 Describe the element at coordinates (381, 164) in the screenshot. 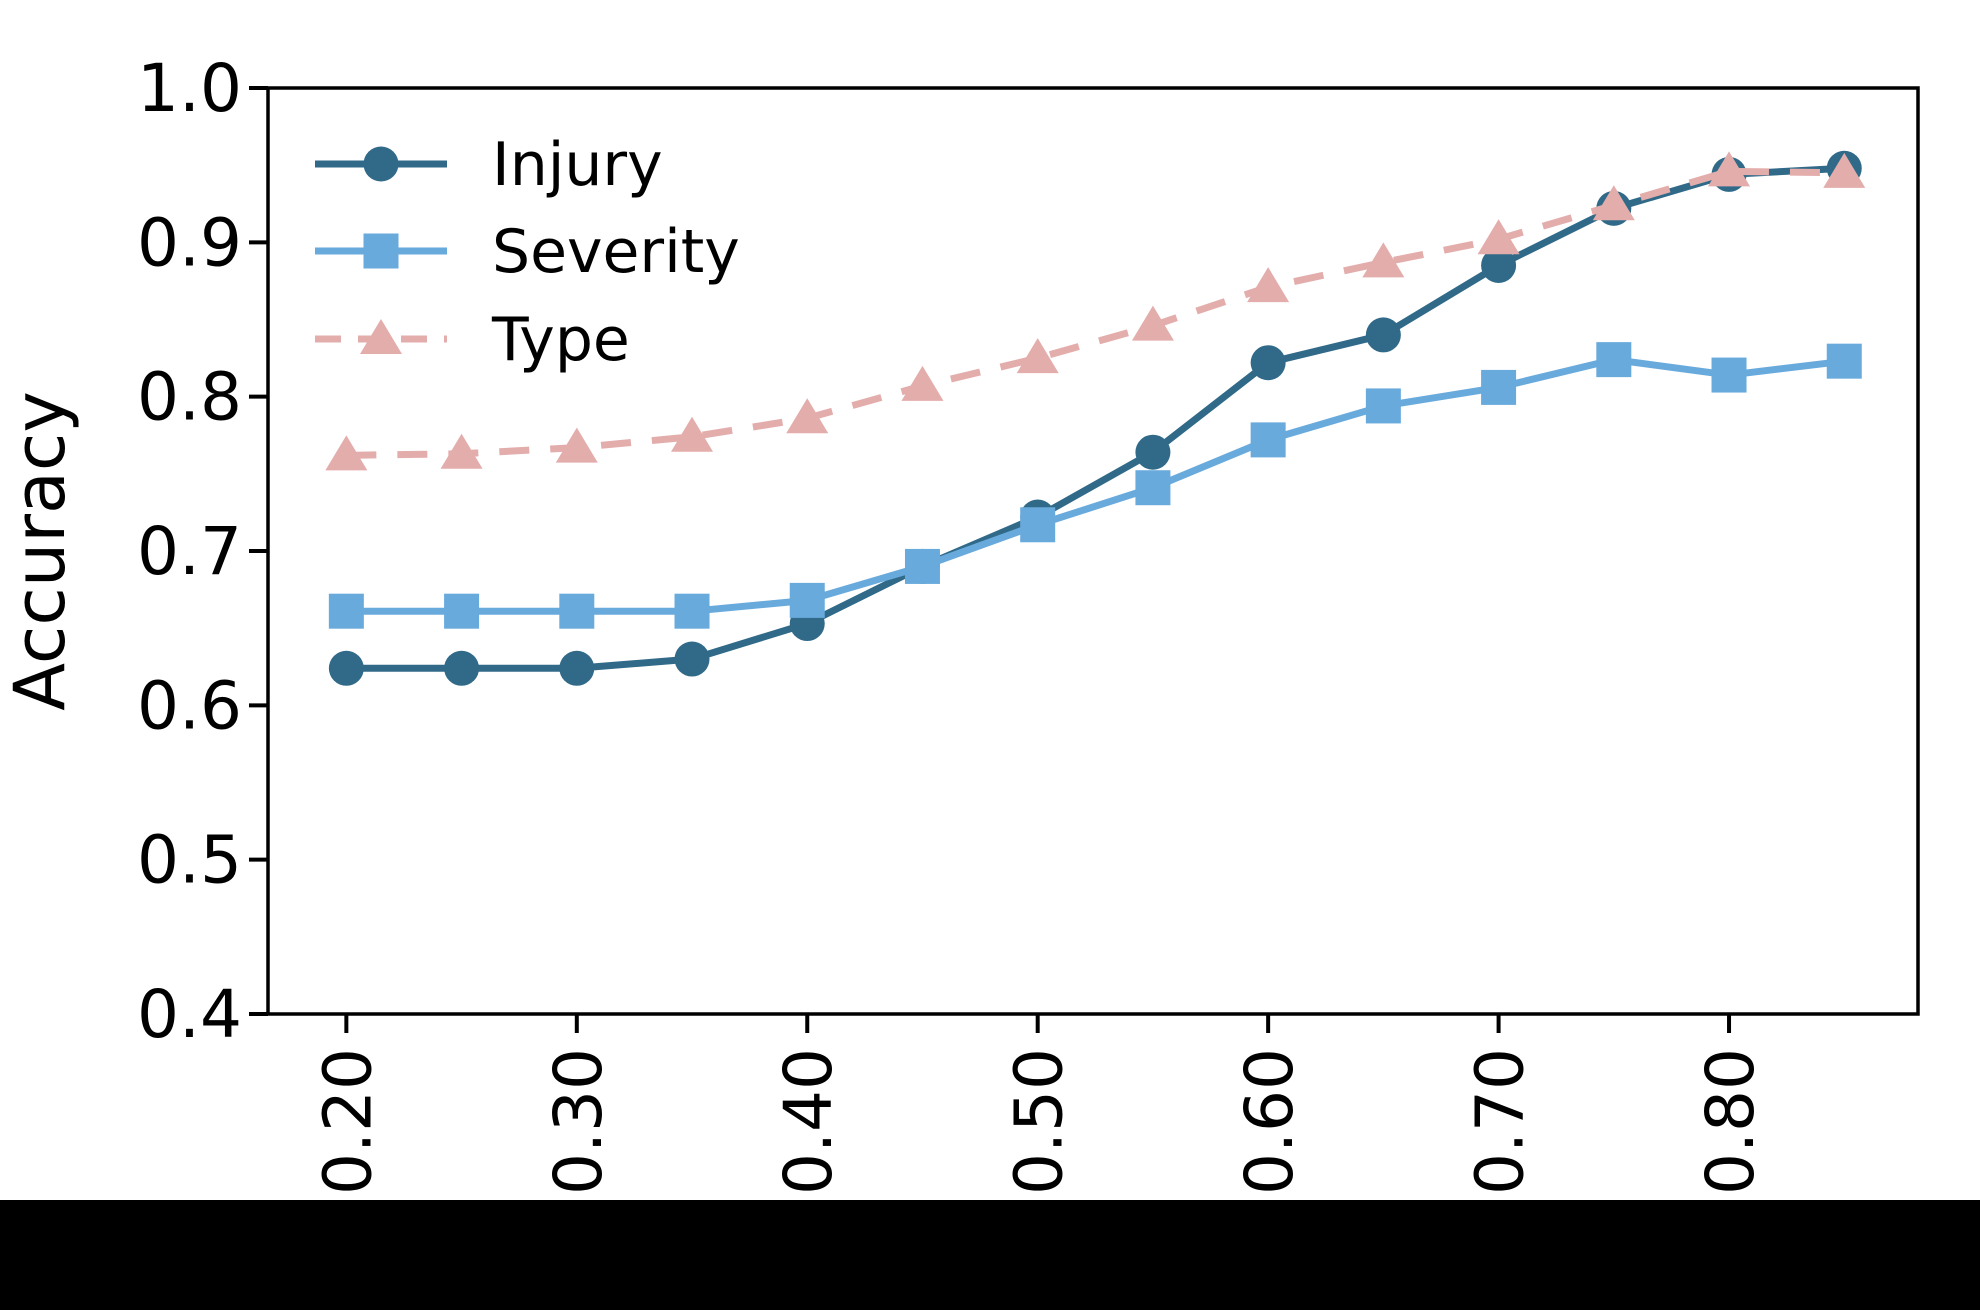

I see `legend-marker-injury` at that location.